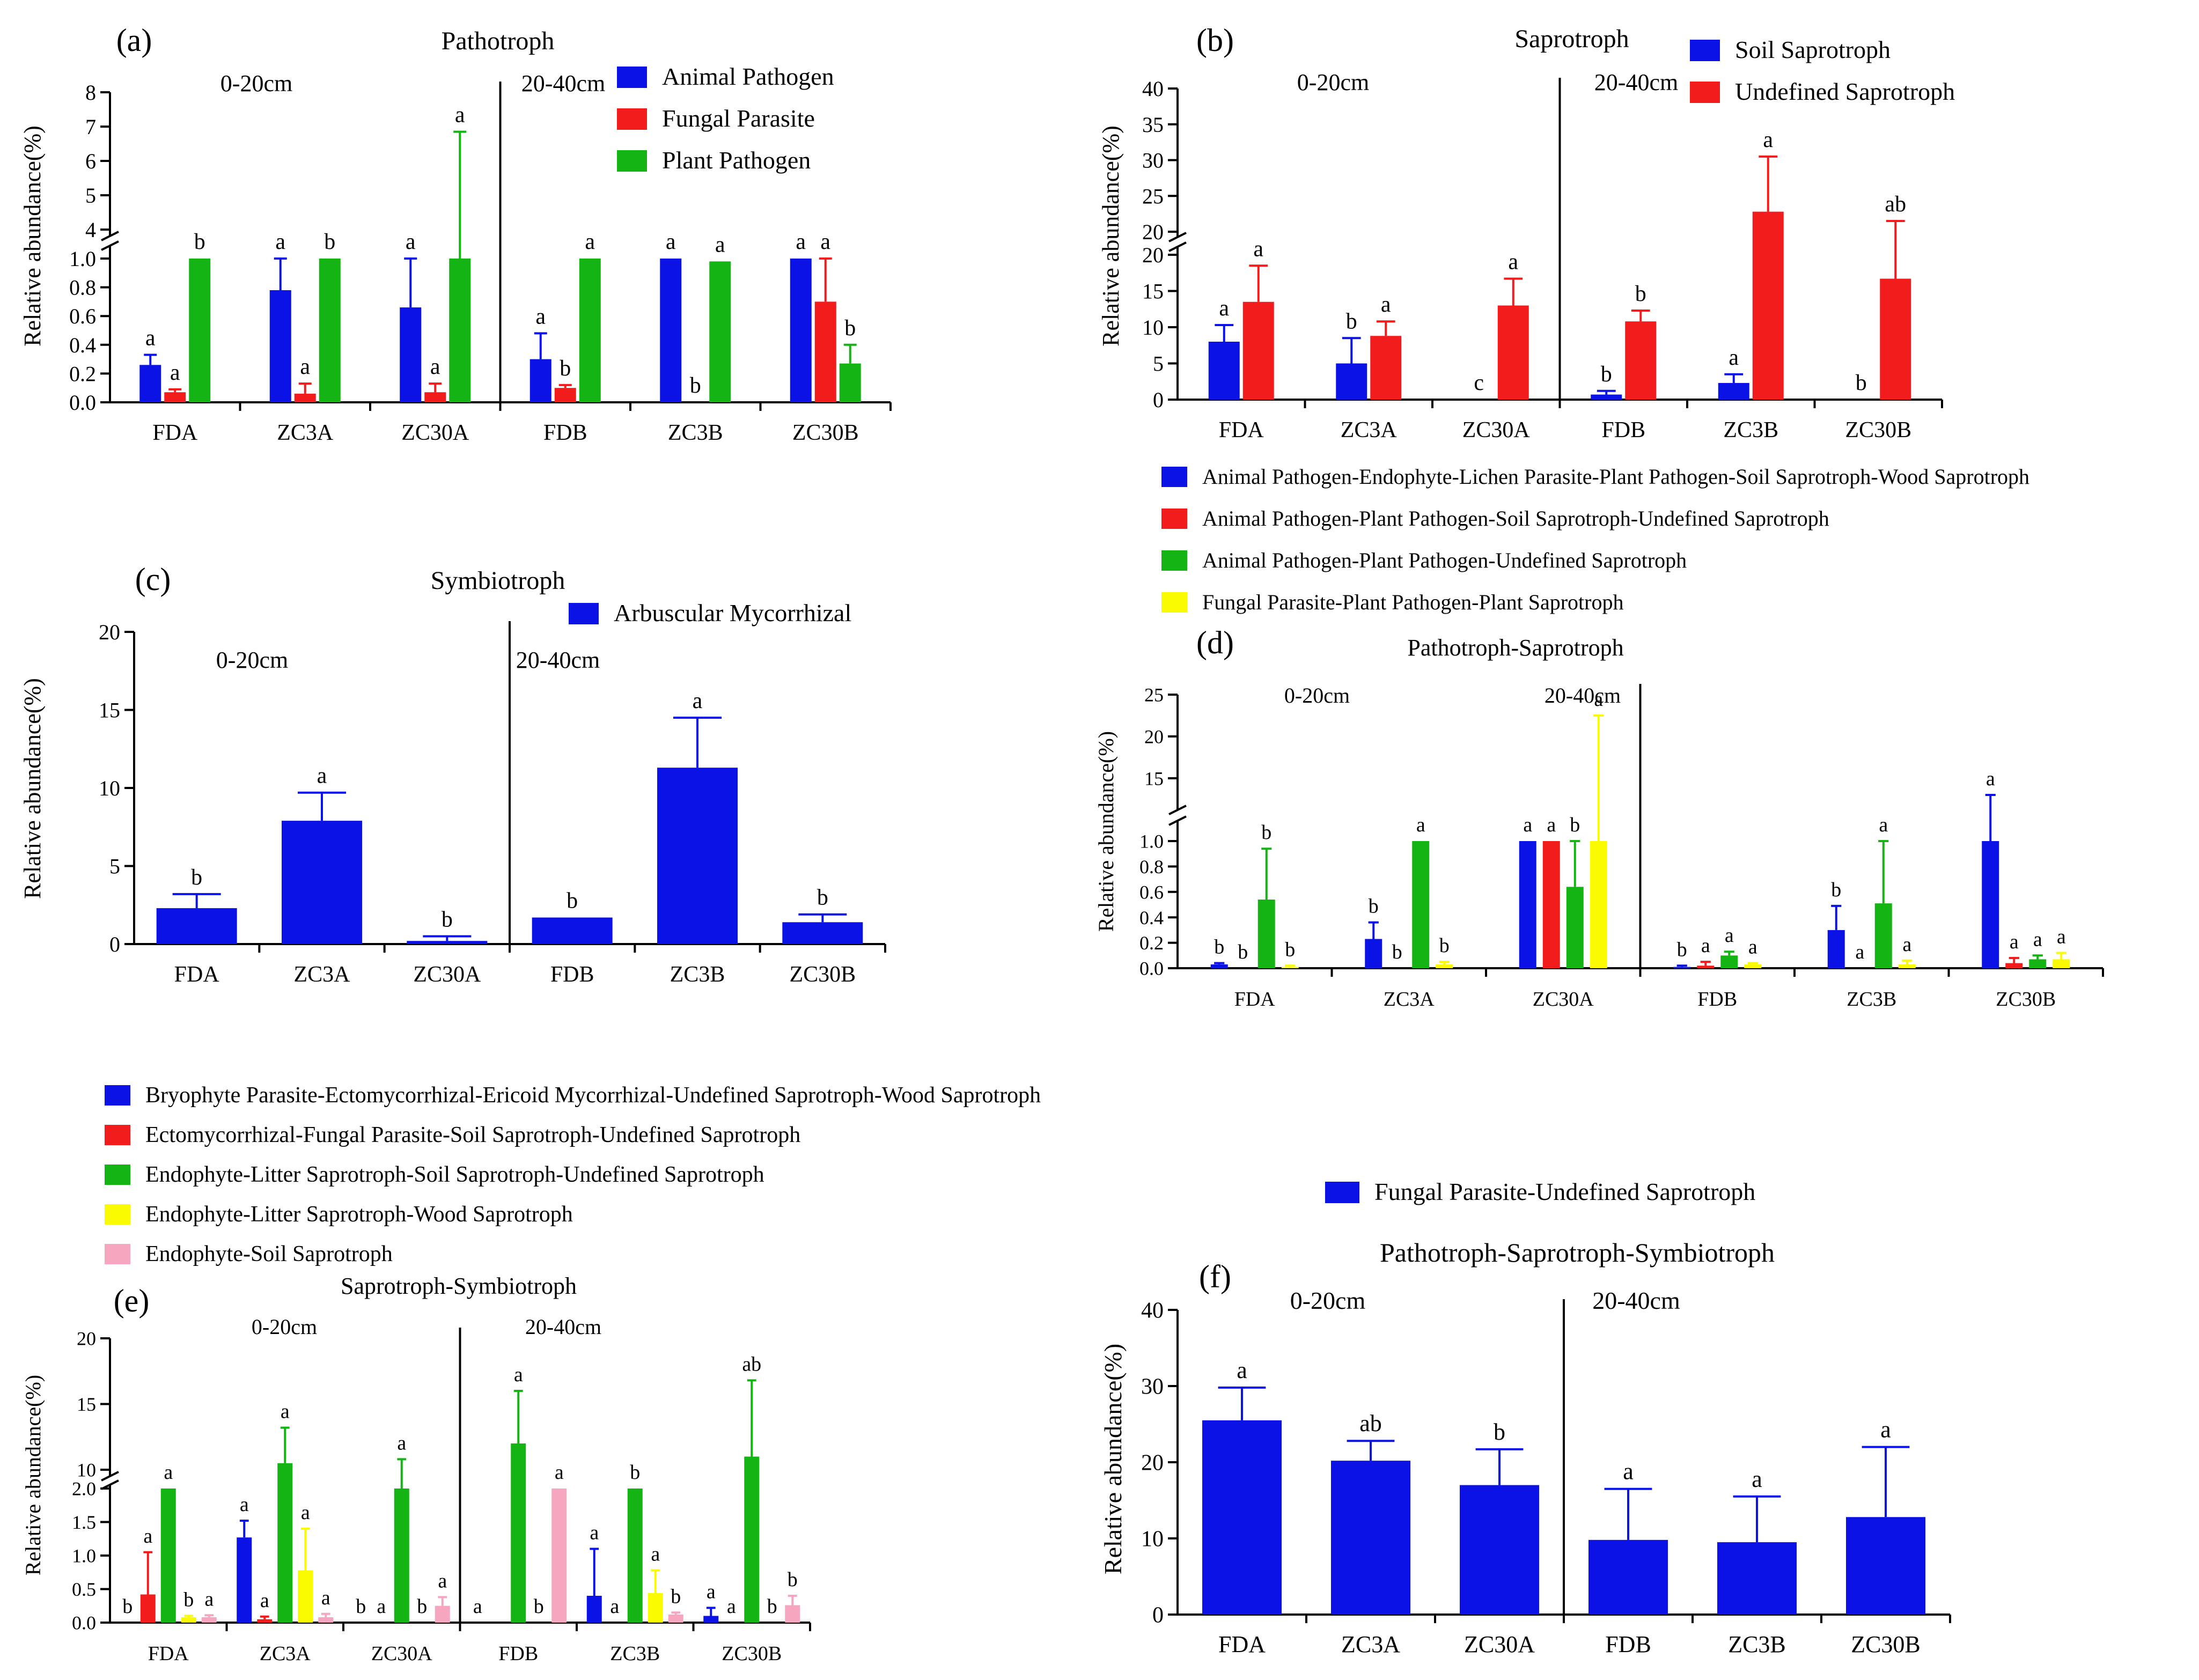 The height and width of the screenshot is (1680, 2199). What do you see at coordinates (84, 1522) in the screenshot?
I see `y-tick-label: 1.5` at bounding box center [84, 1522].